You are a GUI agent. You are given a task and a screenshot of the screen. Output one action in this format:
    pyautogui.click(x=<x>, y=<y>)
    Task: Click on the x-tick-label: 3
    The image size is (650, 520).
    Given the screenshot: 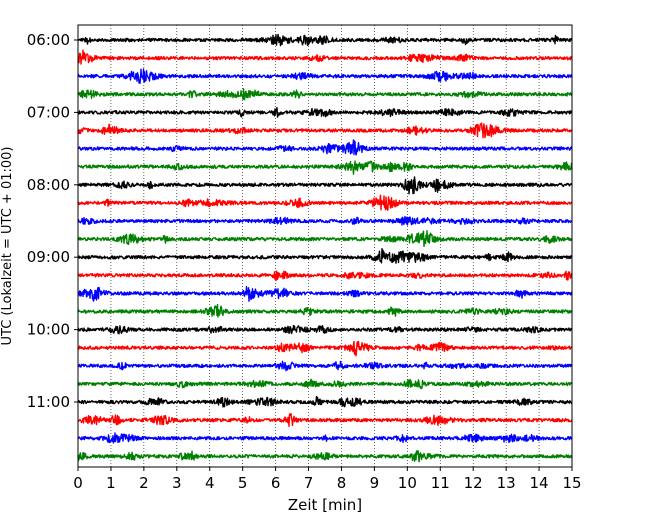 What is the action you would take?
    pyautogui.click(x=177, y=483)
    